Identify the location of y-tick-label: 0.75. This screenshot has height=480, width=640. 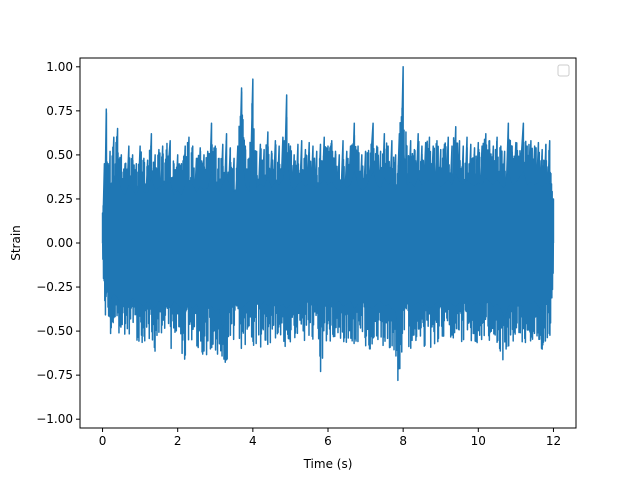
(59, 111).